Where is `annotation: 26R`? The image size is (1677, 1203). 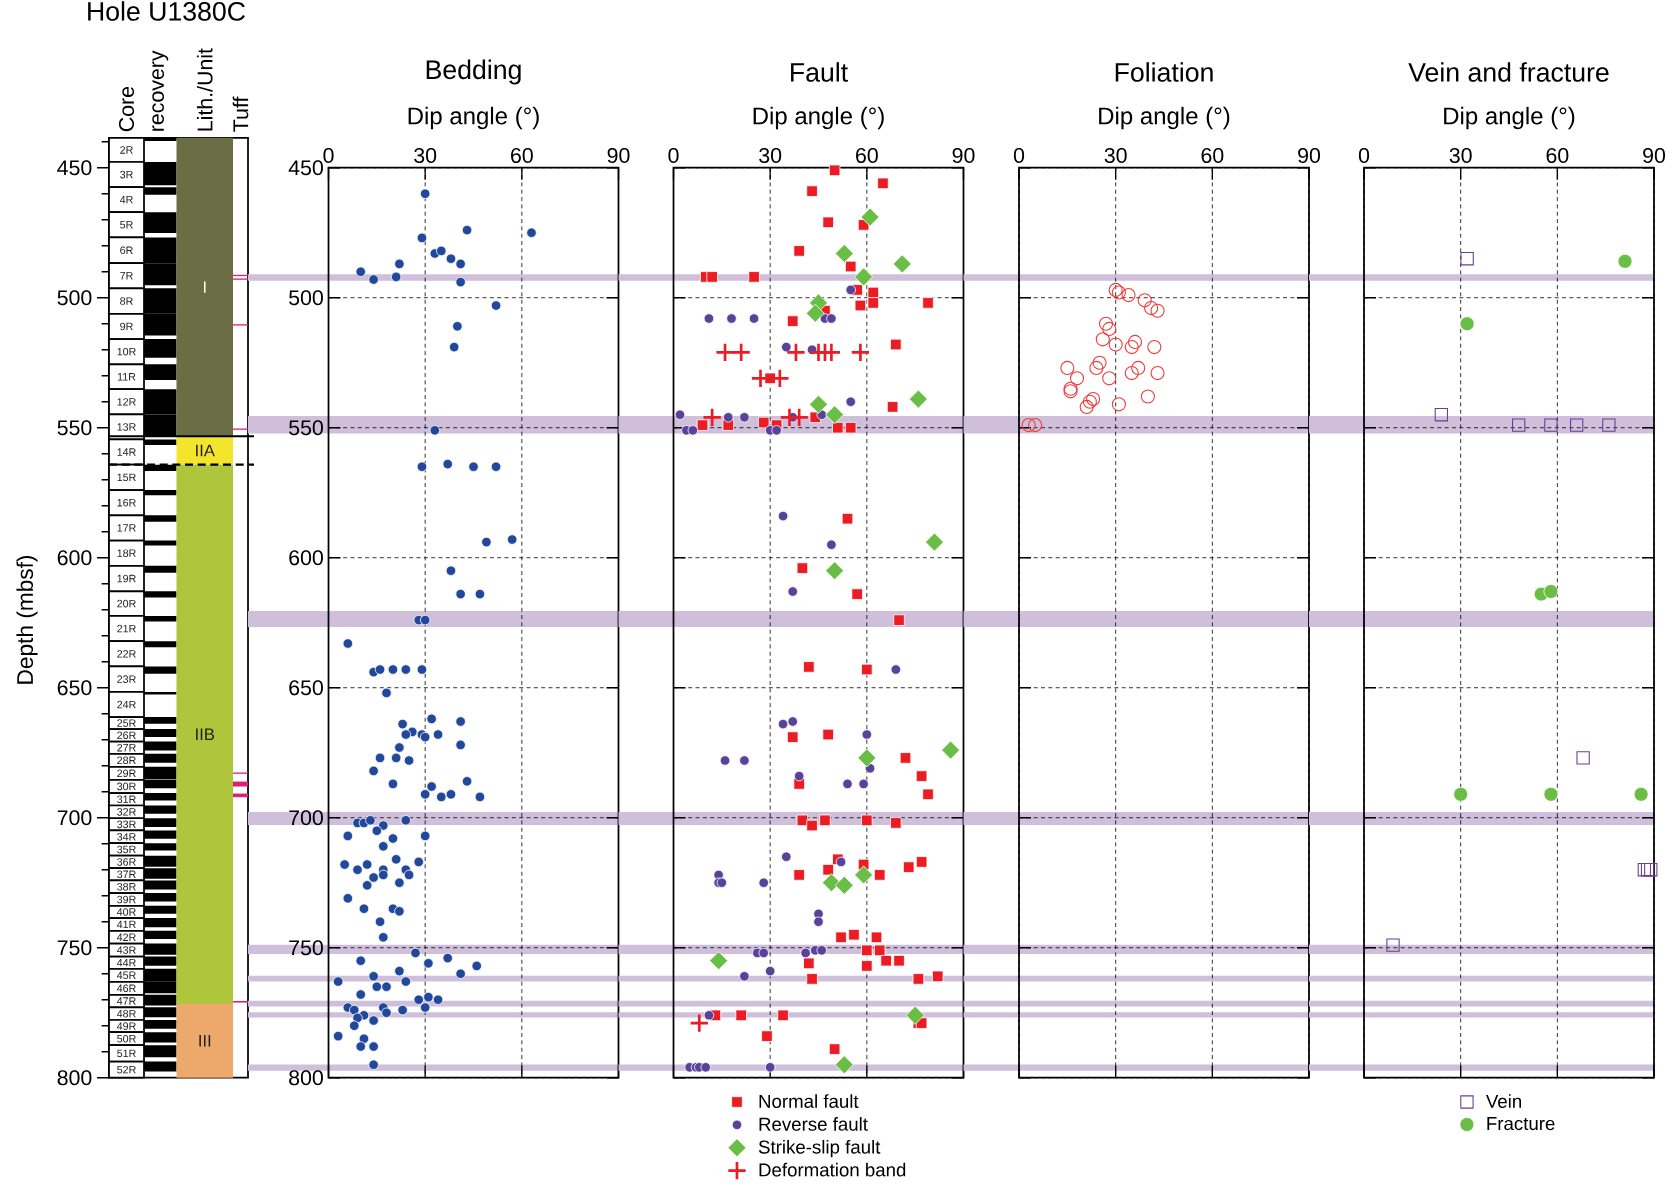
annotation: 26R is located at coordinates (126, 735).